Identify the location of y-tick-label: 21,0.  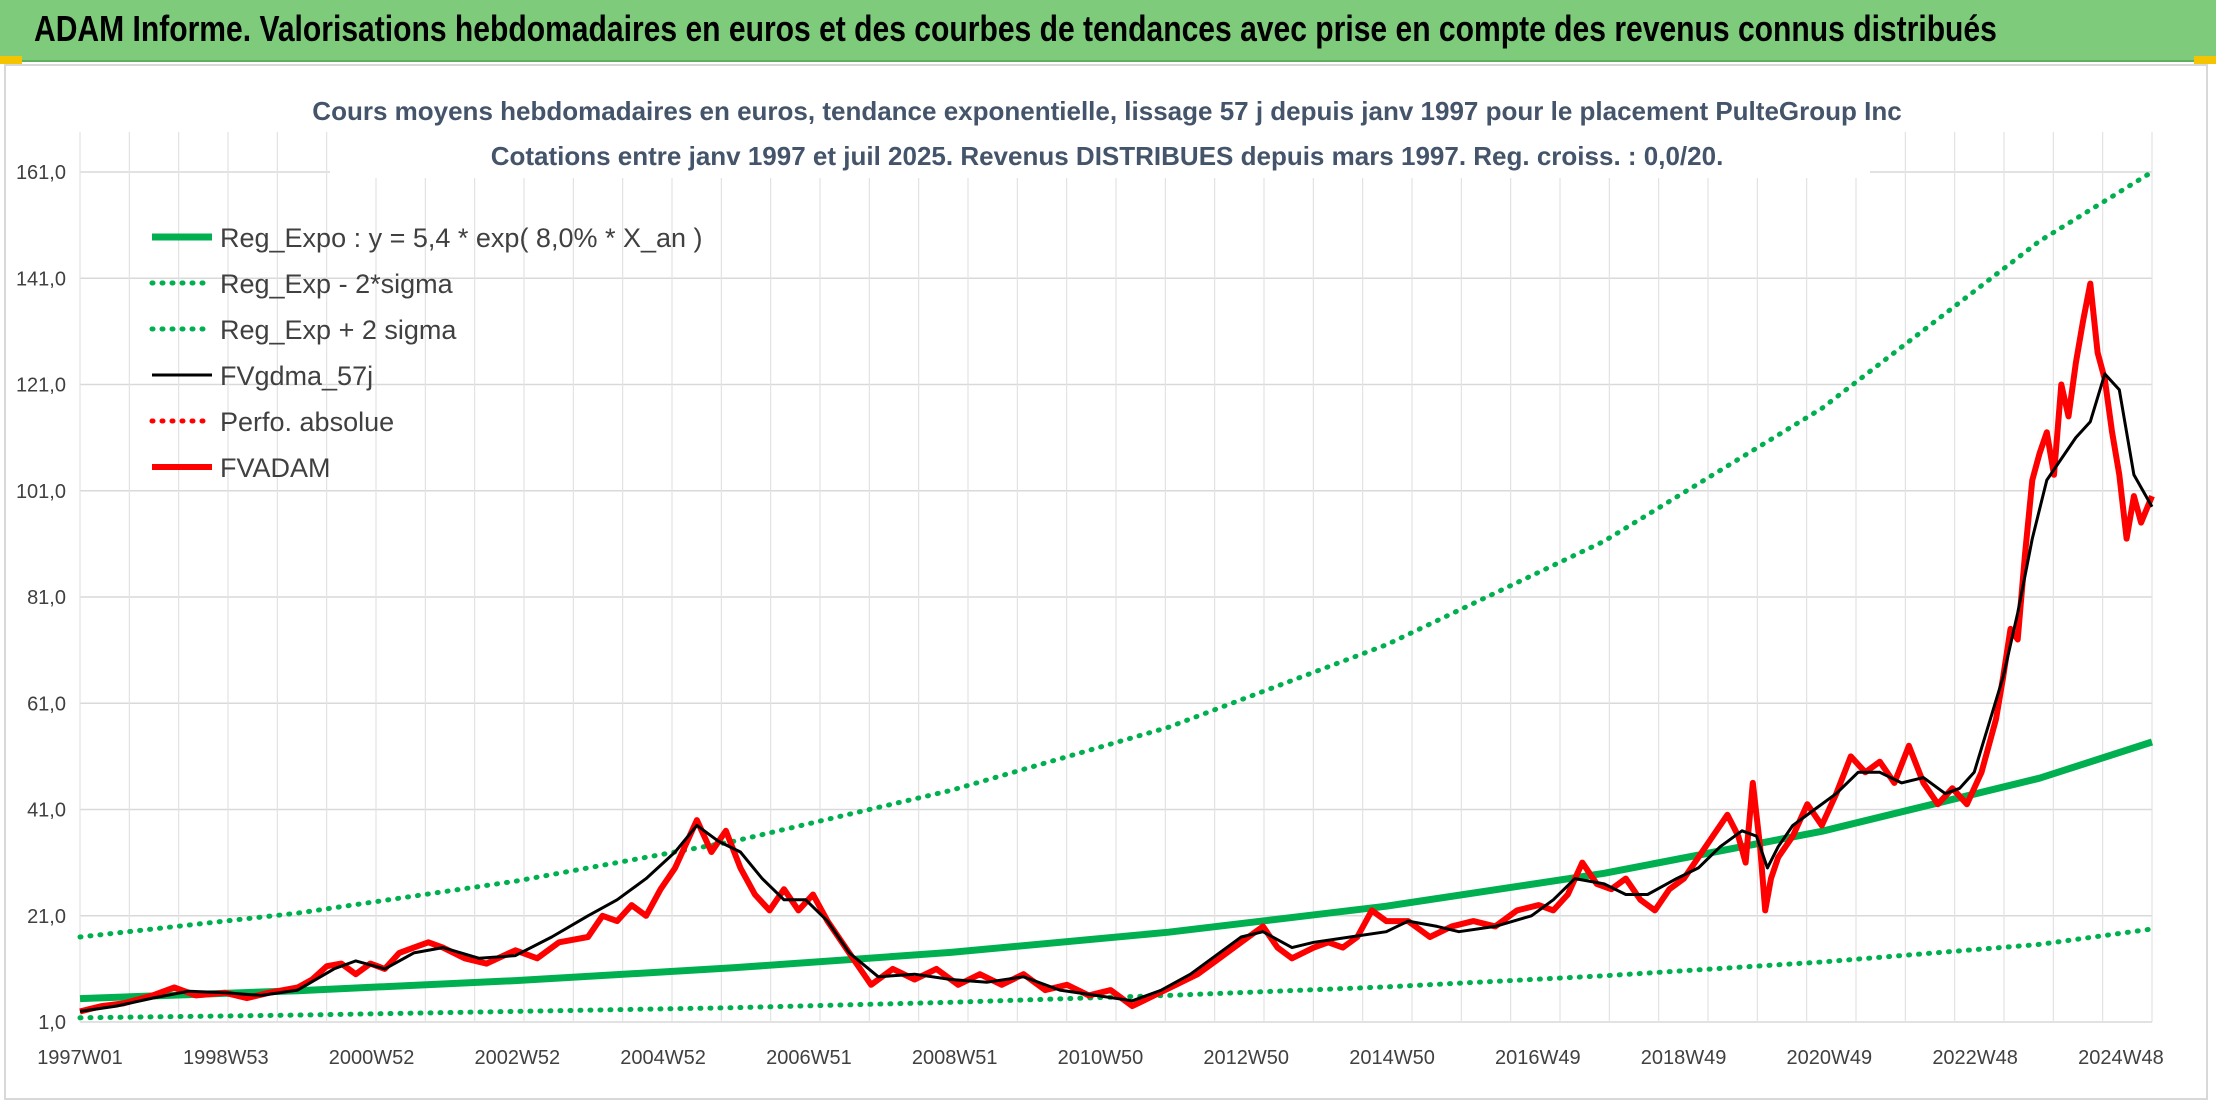
(46, 917).